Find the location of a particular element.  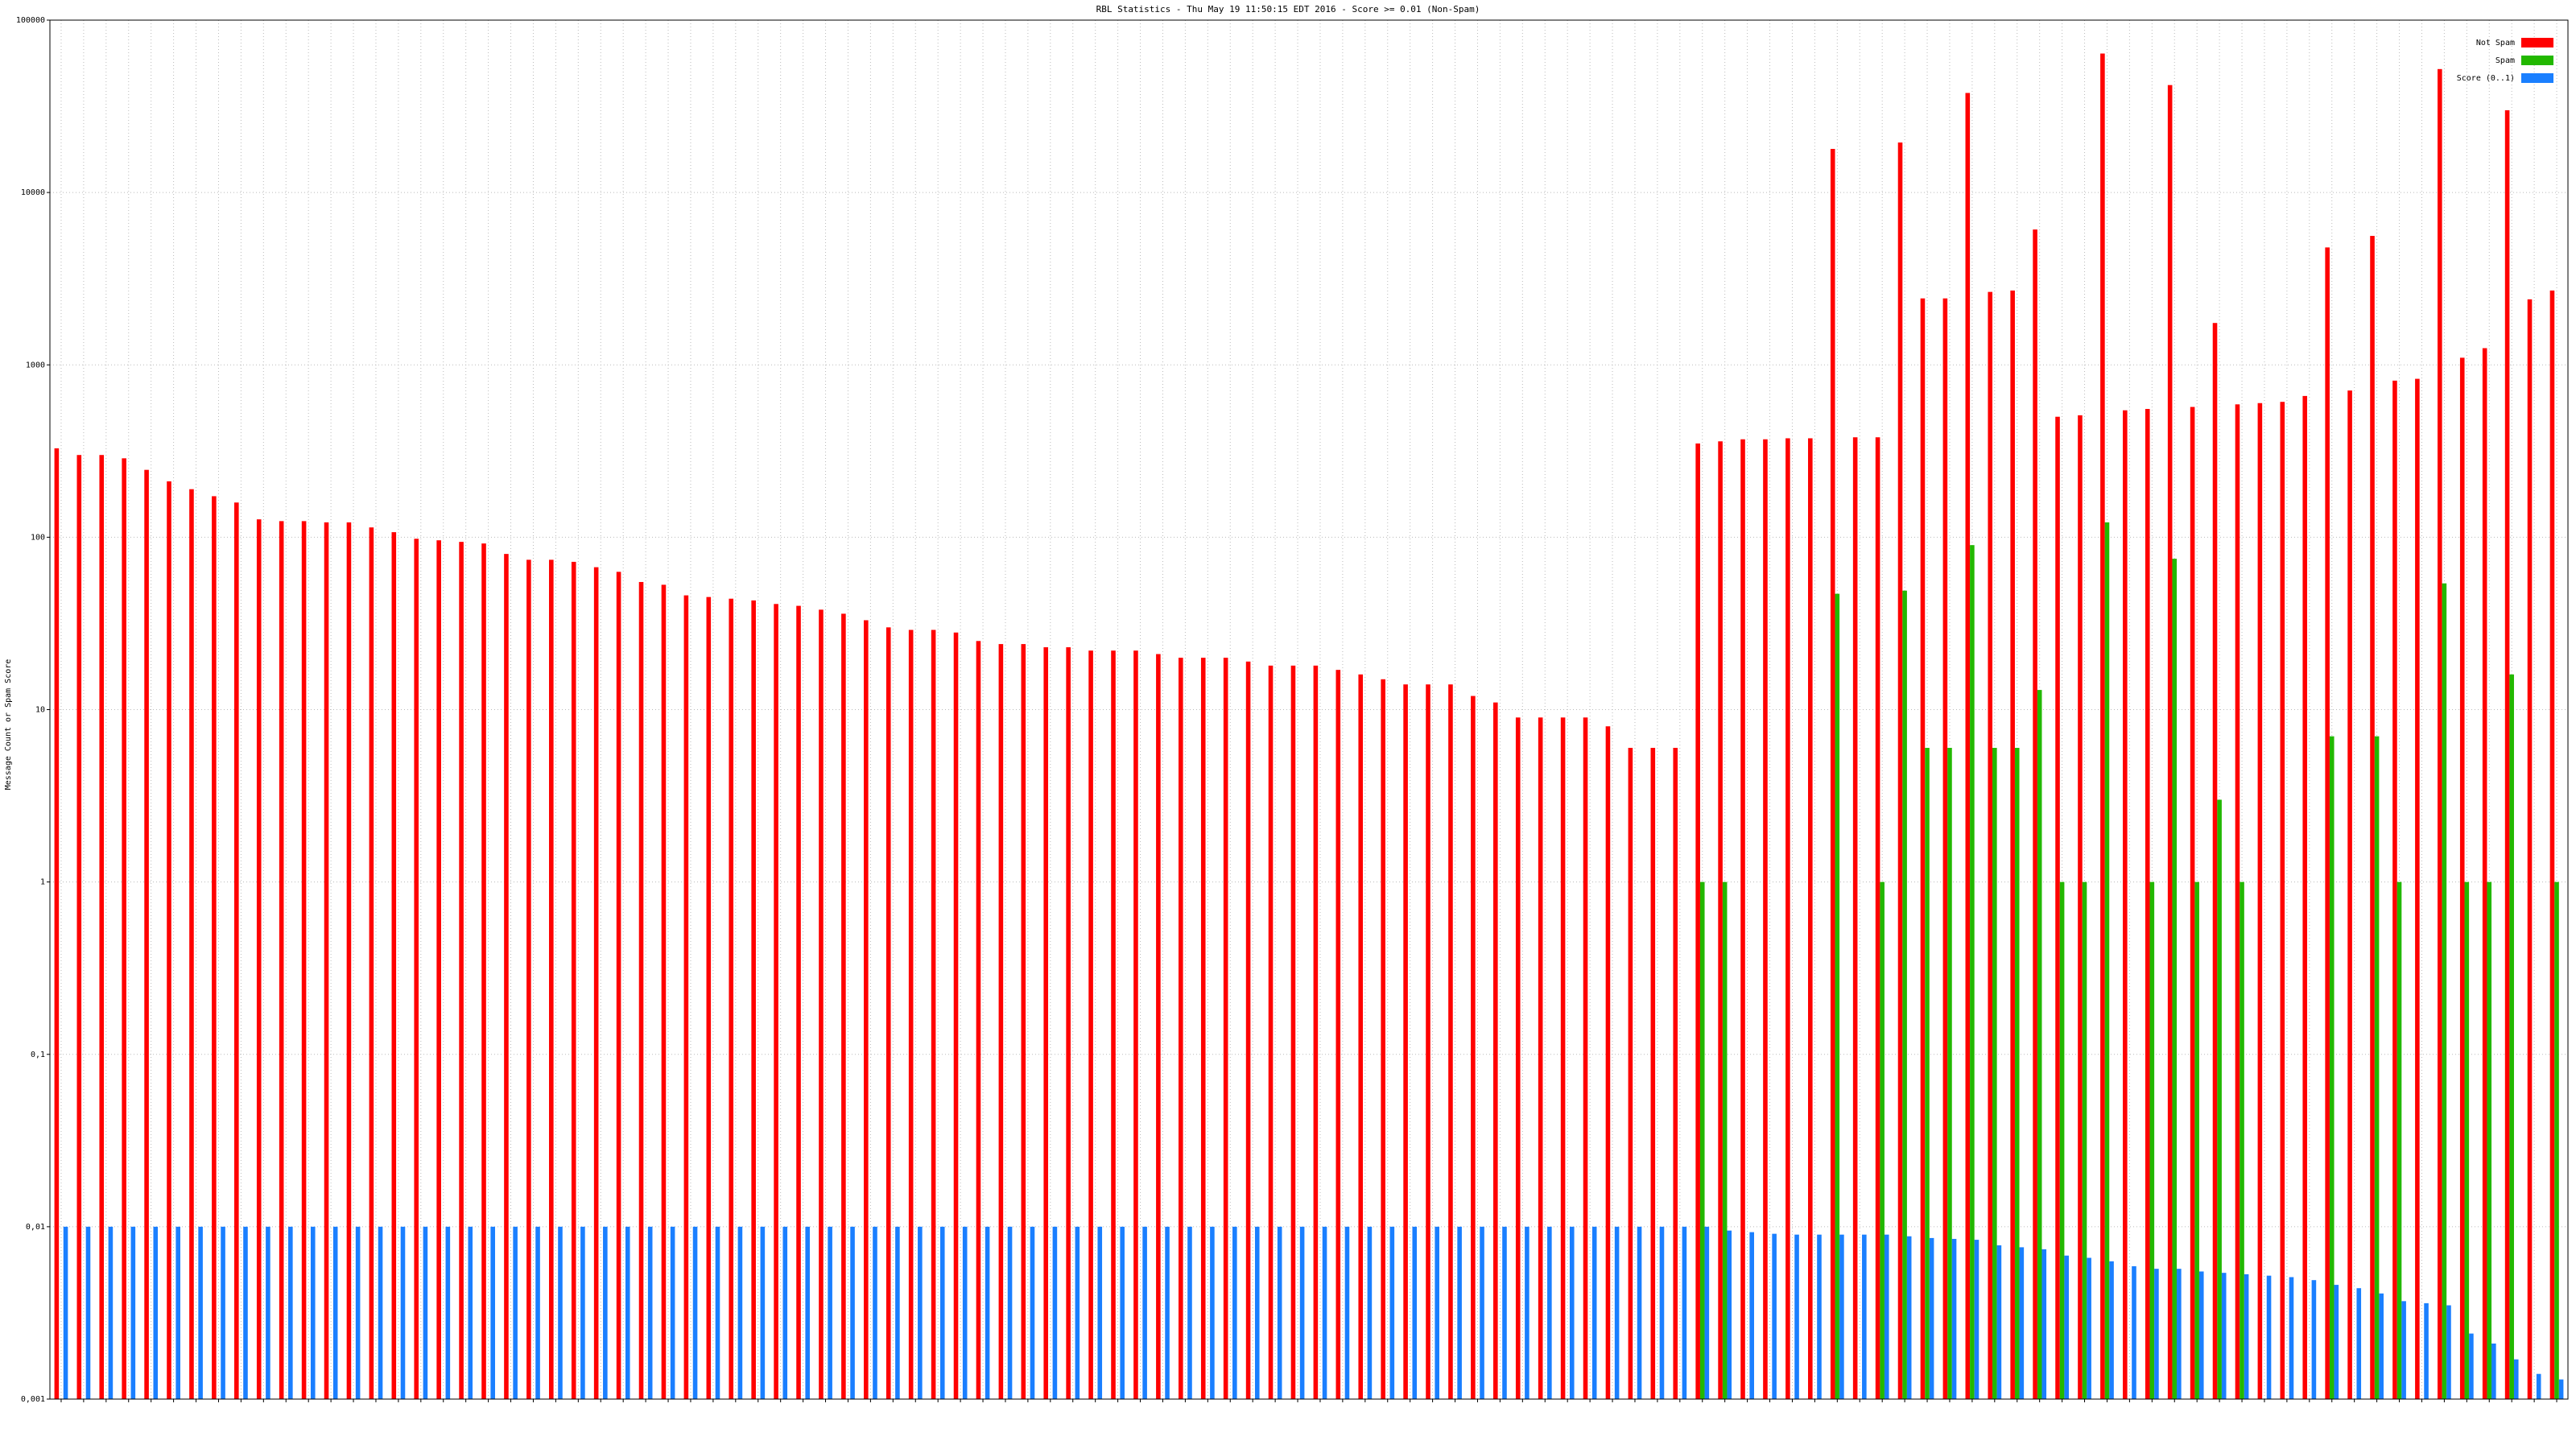

y-tick-label: 100000 is located at coordinates (30, 20).